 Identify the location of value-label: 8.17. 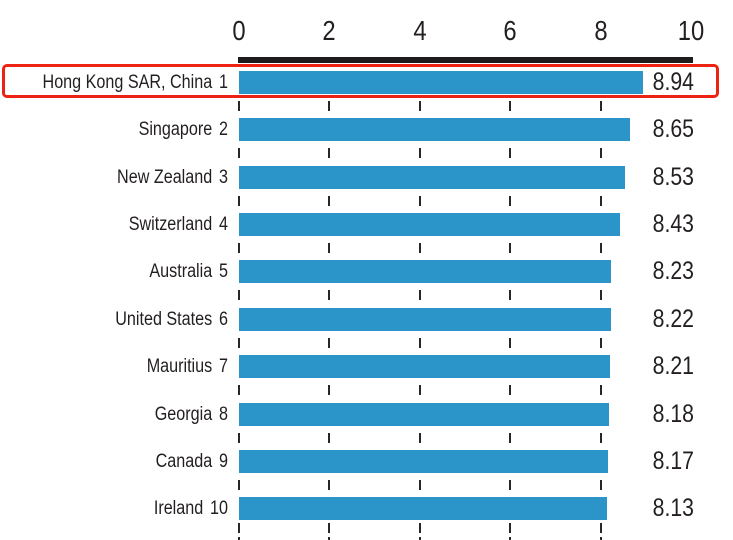
(673, 461).